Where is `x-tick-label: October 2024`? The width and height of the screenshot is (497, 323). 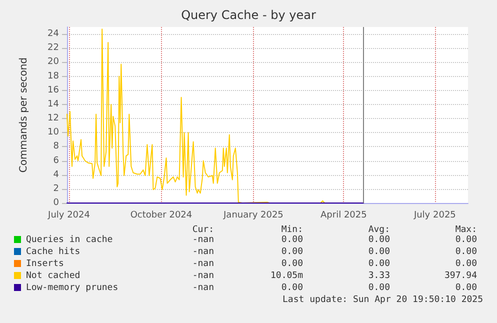 x-tick-label: October 2024 is located at coordinates (161, 215).